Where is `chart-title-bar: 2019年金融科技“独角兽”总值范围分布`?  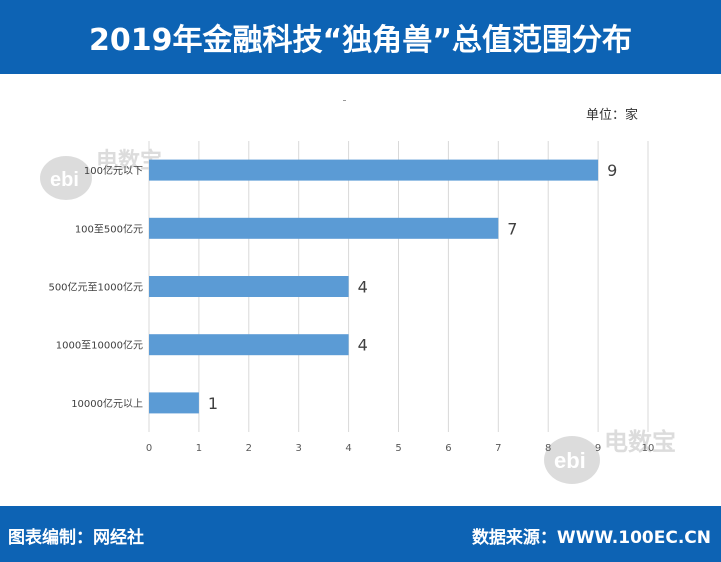
chart-title-bar: 2019年金融科技“独角兽”总值范围分布 is located at coordinates (360, 37).